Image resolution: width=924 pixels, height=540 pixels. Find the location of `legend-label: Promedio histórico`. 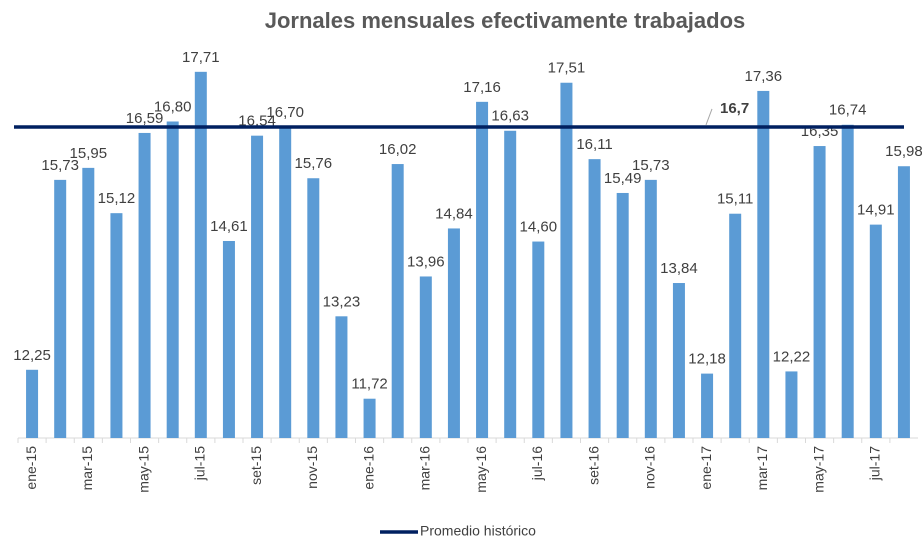

legend-label: Promedio histórico is located at coordinates (478, 531).